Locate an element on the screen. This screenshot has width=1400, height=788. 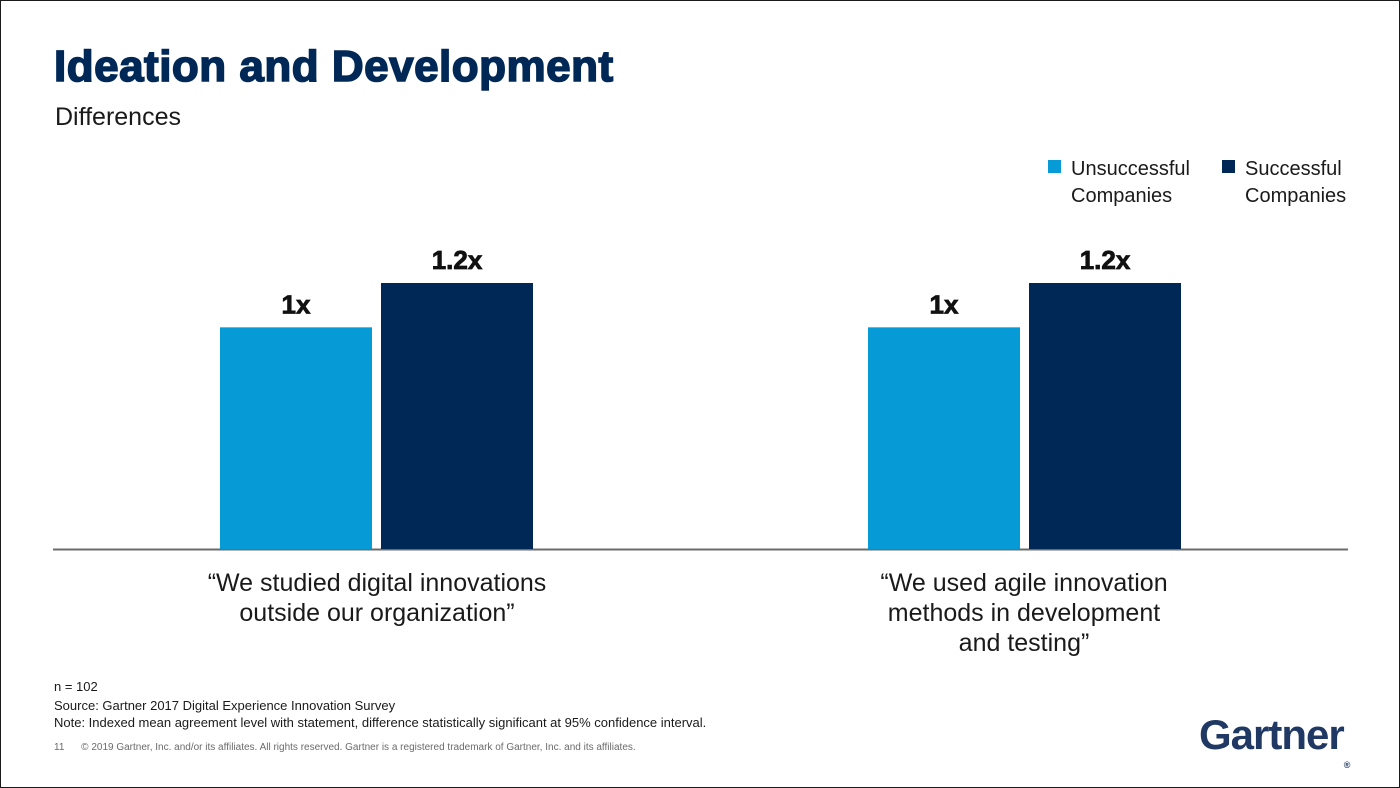
slide-subtitle: Differences is located at coordinates (118, 117).